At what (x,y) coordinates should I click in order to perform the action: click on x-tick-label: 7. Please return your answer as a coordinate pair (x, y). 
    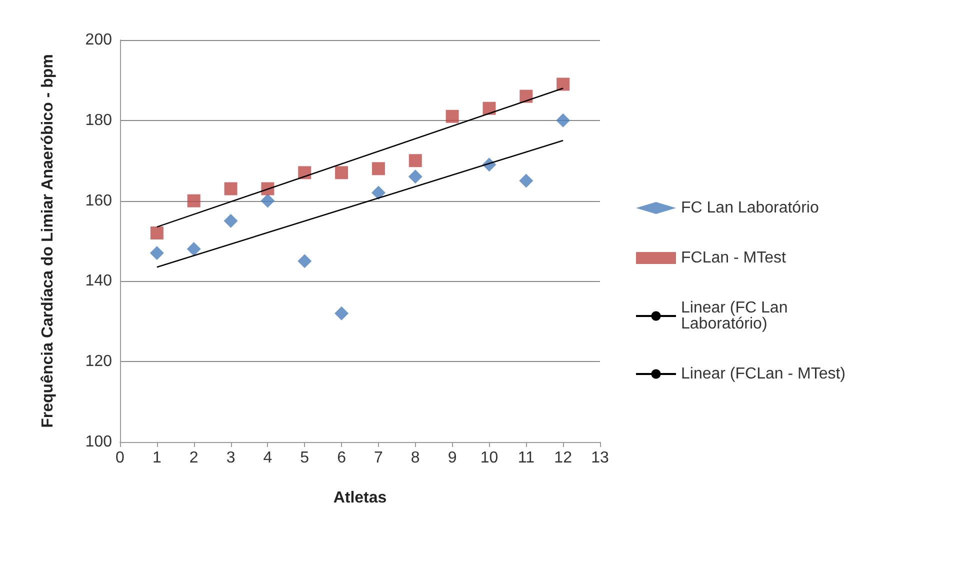
    Looking at the image, I should click on (379, 458).